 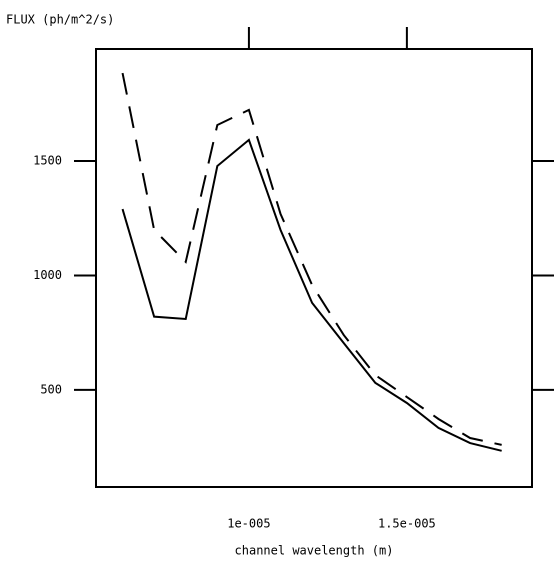 I want to click on y-tick-label: 1500, so click(x=47, y=160).